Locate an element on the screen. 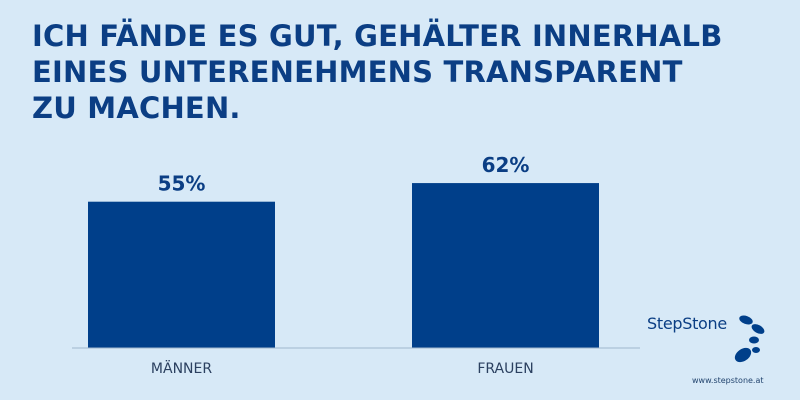 This screenshot has width=800, height=400. value-label-1: 62% is located at coordinates (506, 165).